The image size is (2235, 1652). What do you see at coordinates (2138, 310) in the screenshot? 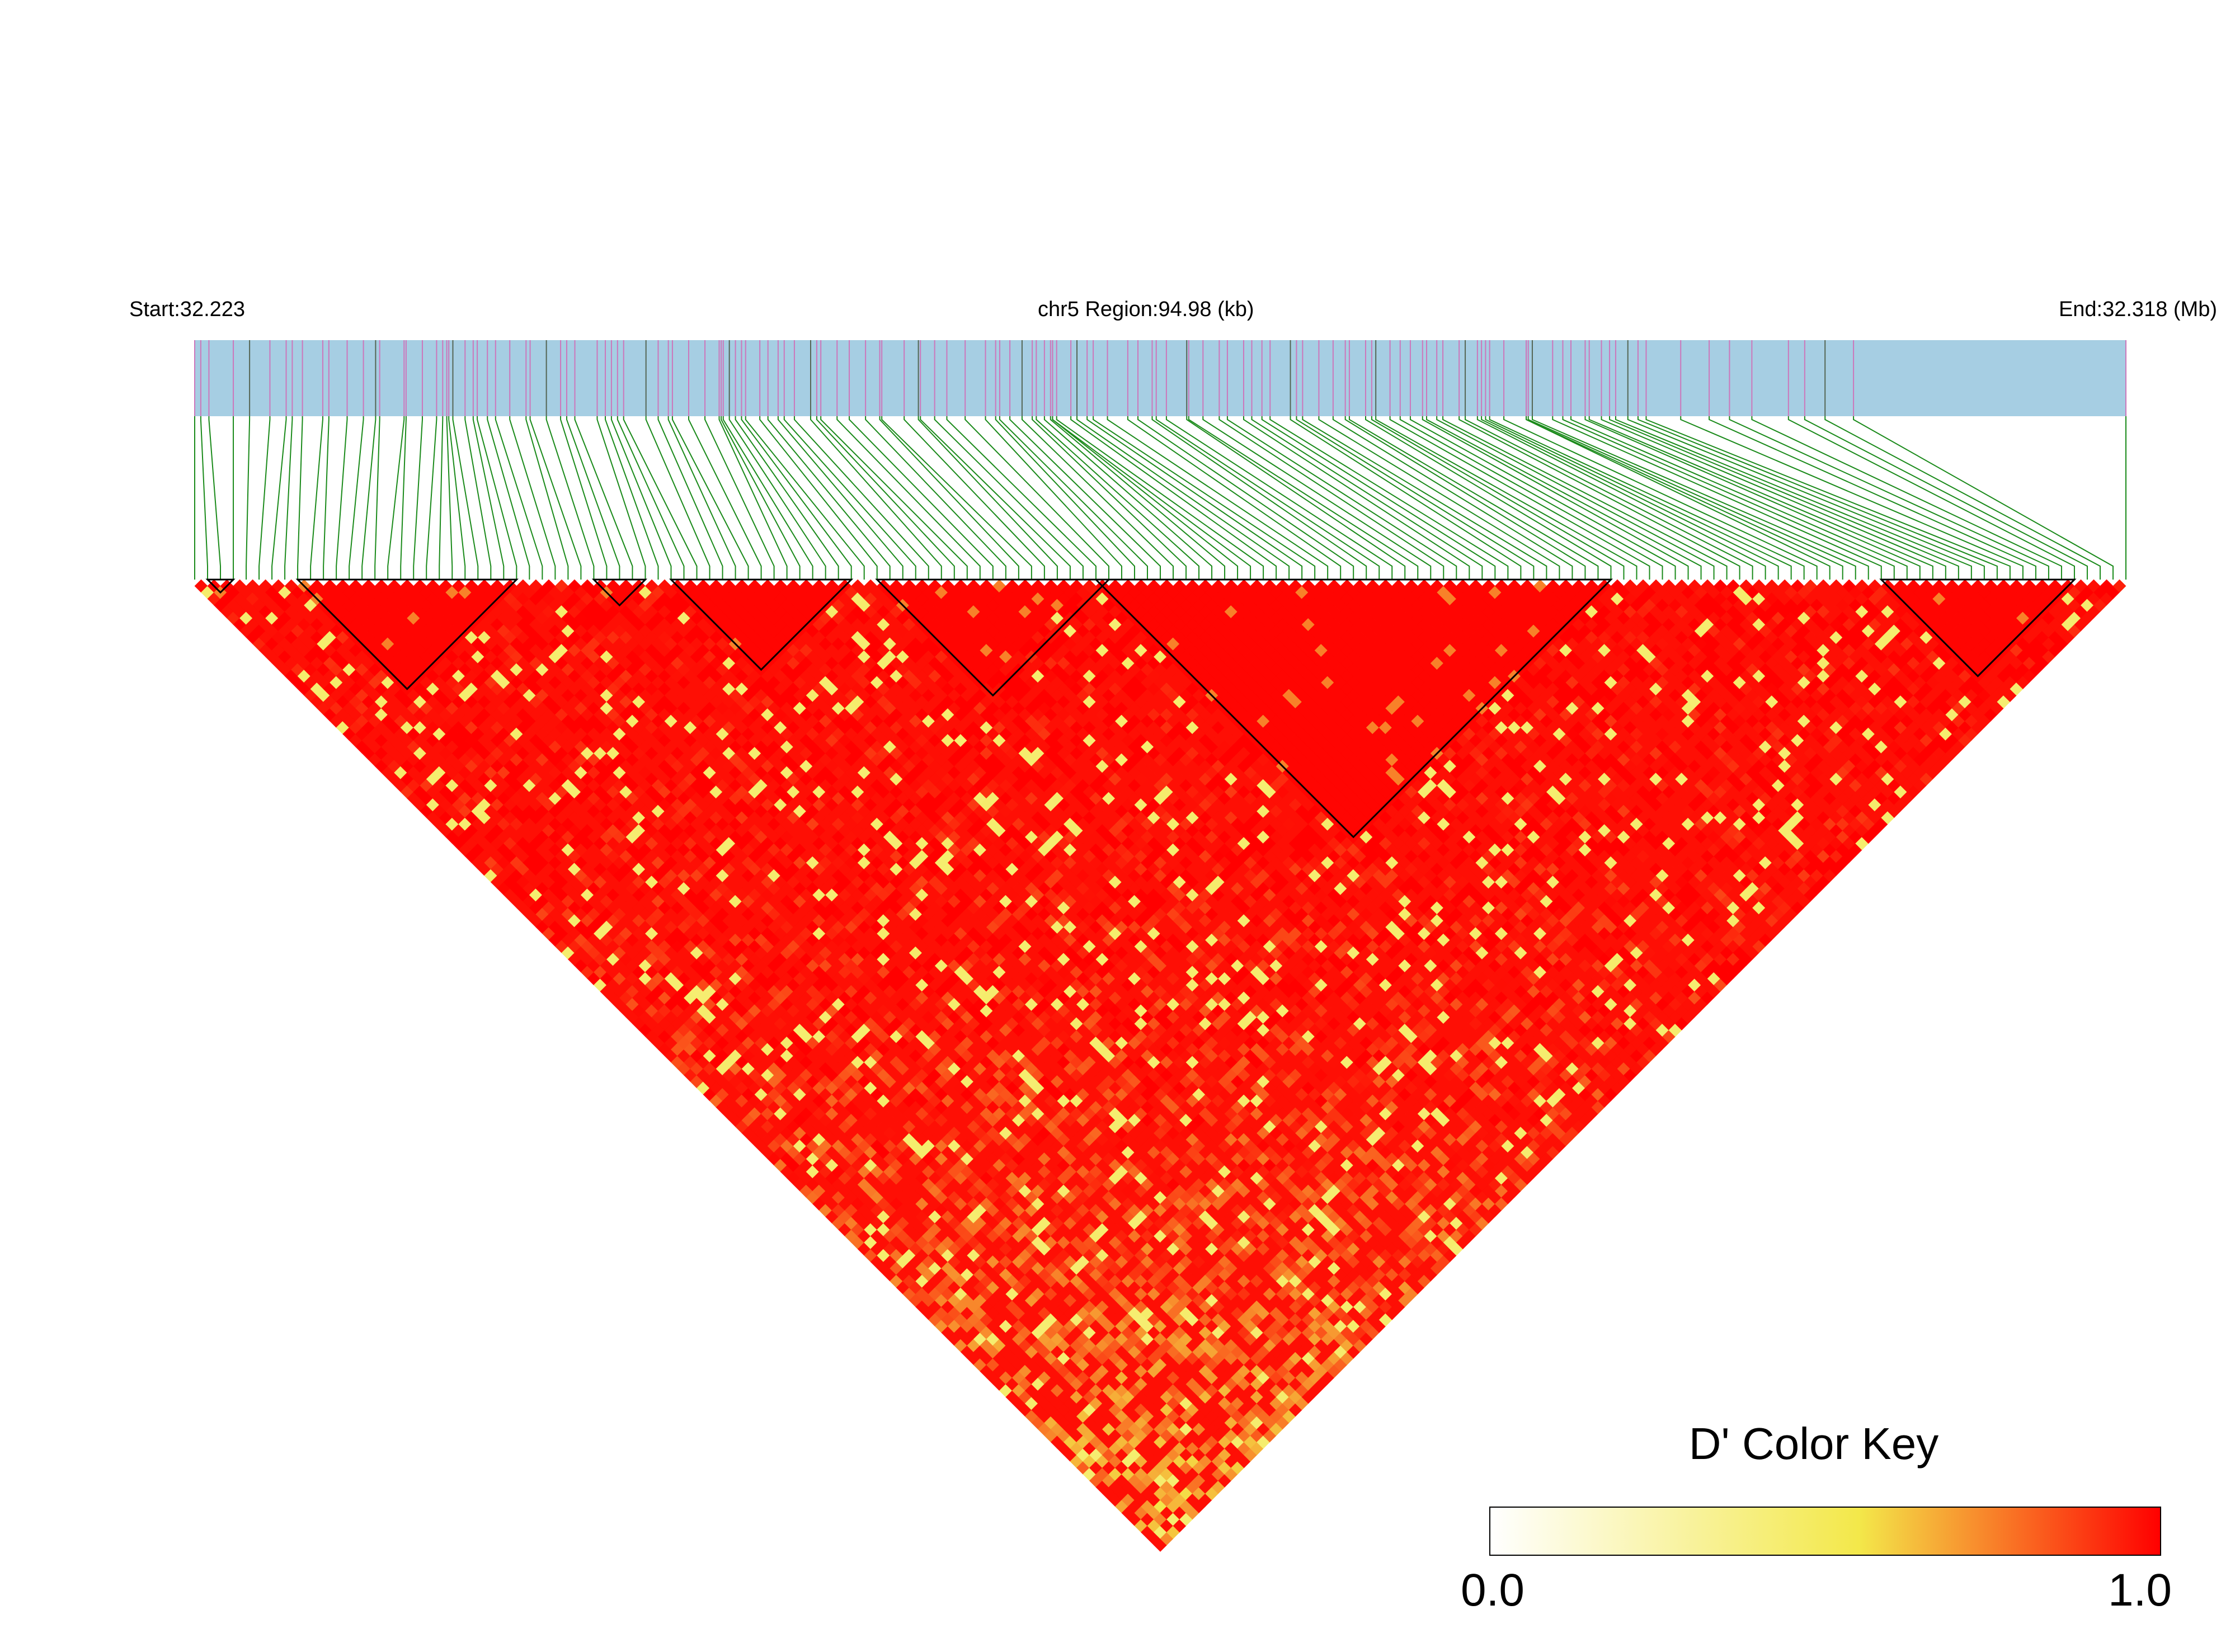
I see `region-end-label: End:32.318 (Mb)` at bounding box center [2138, 310].